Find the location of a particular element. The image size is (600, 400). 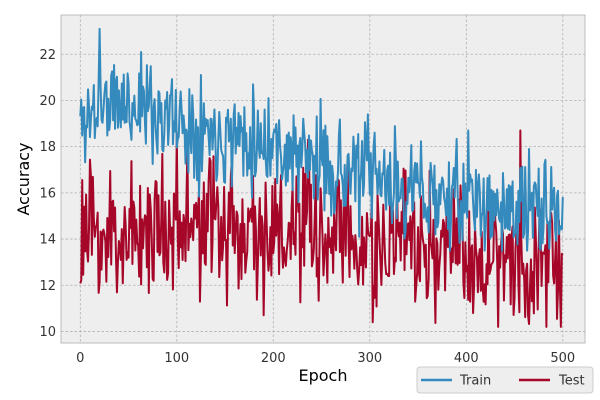

y-tick-label: 12 is located at coordinates (47, 286).